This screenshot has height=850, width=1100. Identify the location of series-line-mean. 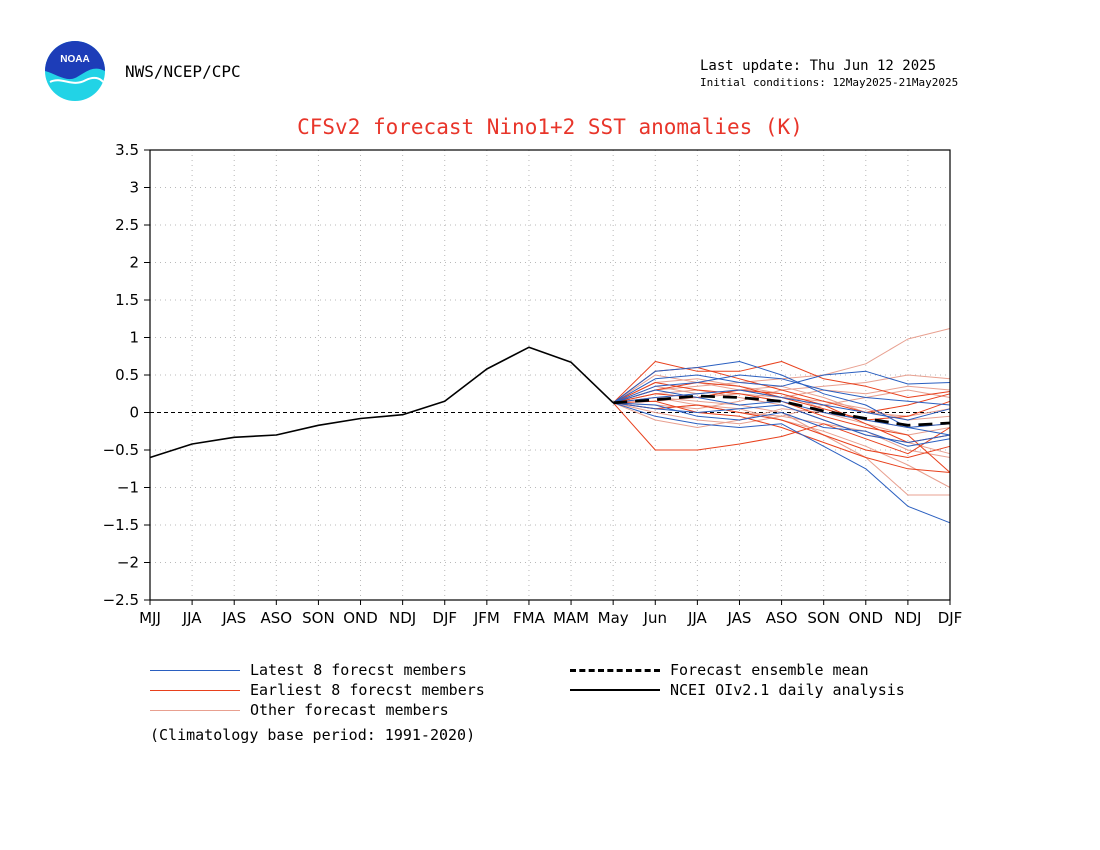
(782, 410).